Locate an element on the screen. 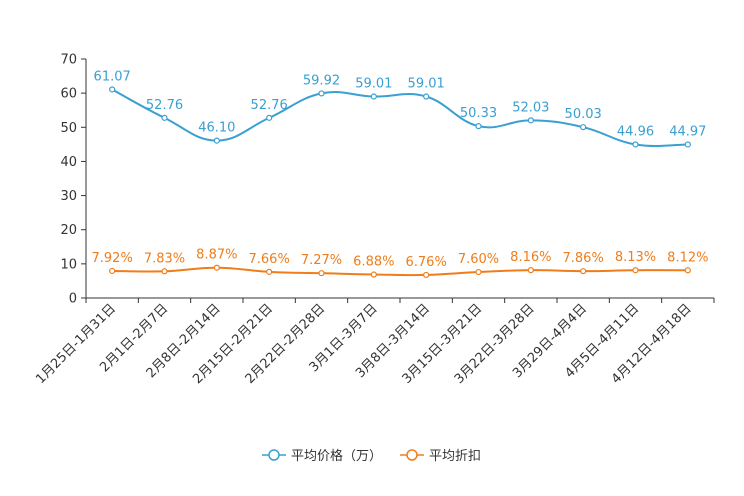  data-label: 7.83% is located at coordinates (164, 258).